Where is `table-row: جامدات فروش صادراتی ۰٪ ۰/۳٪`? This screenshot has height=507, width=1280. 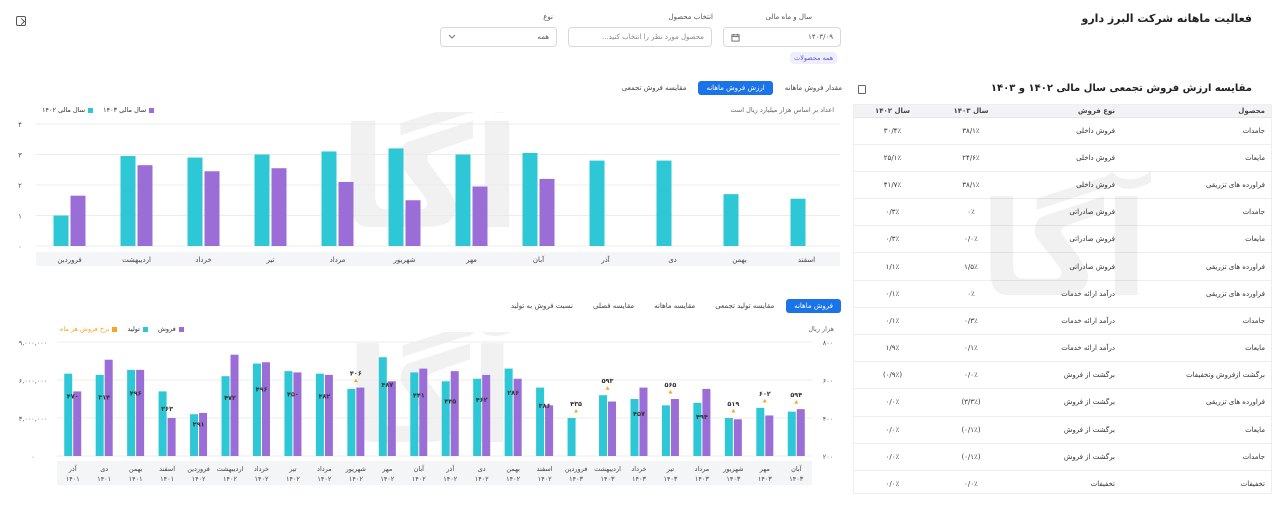 table-row: جامدات فروش صادراتی ۰٪ ۰/۳٪ is located at coordinates (1062, 212).